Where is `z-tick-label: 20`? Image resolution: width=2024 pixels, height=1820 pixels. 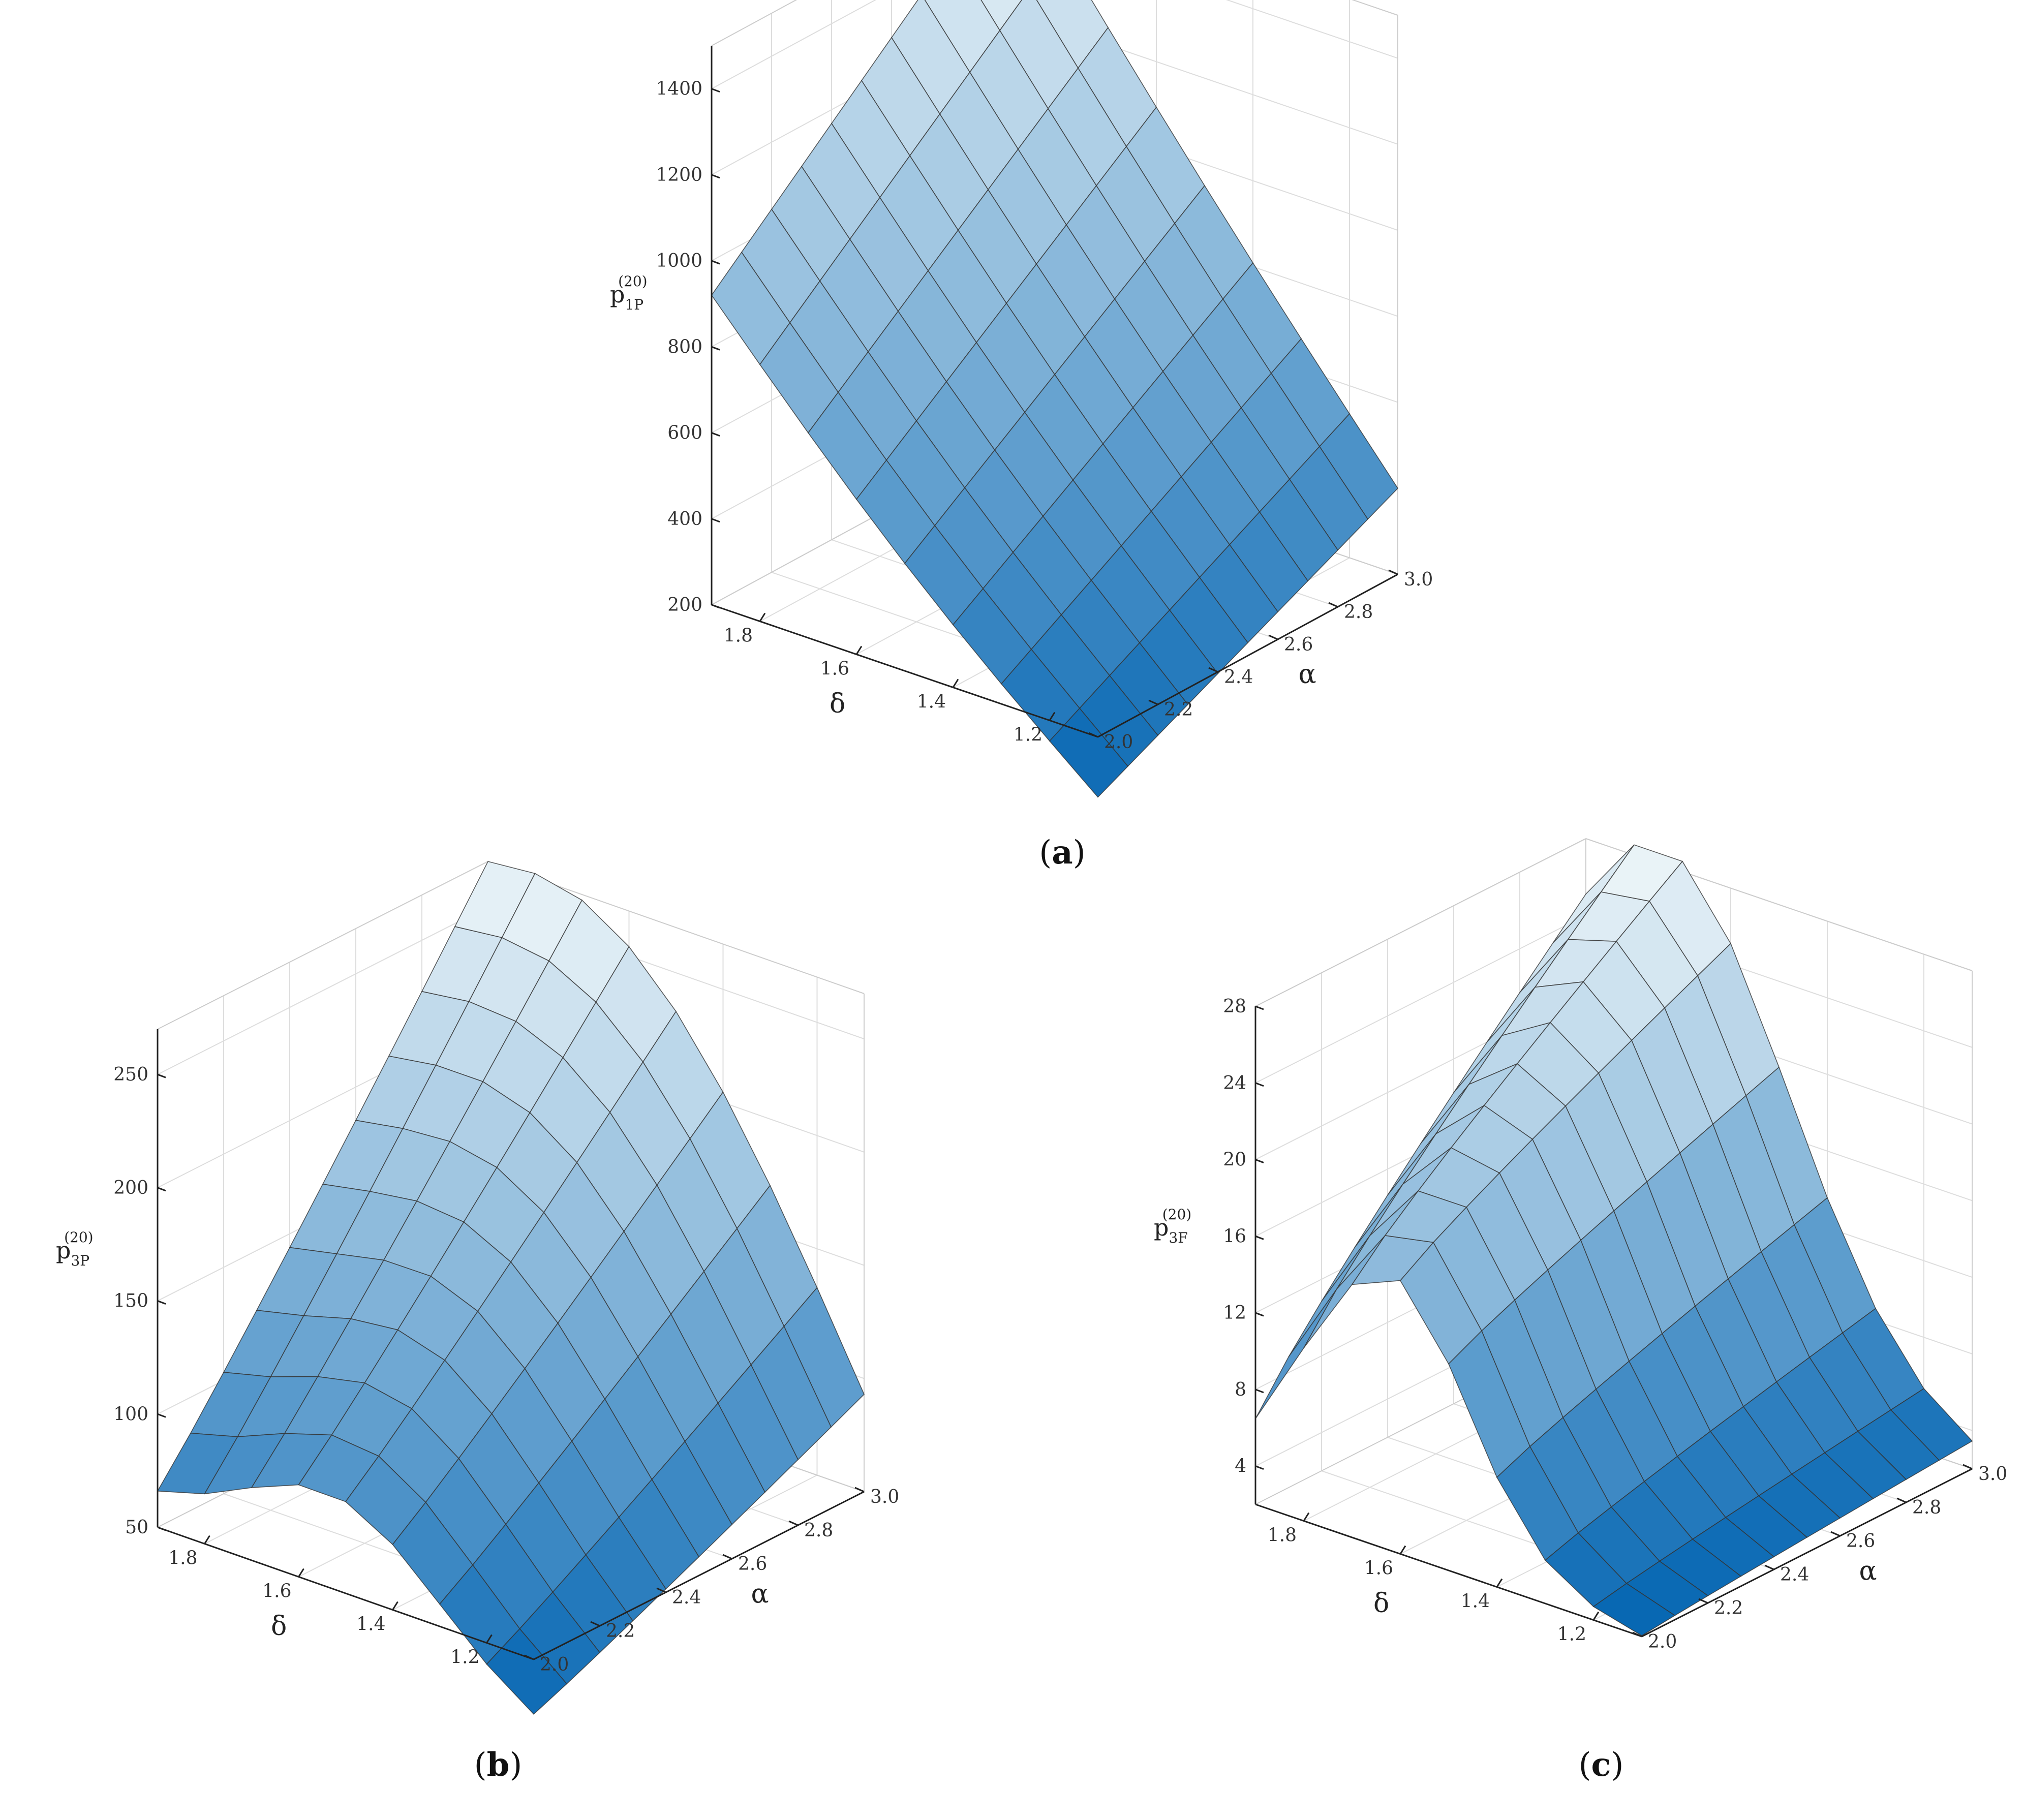 z-tick-label: 20 is located at coordinates (1235, 1160).